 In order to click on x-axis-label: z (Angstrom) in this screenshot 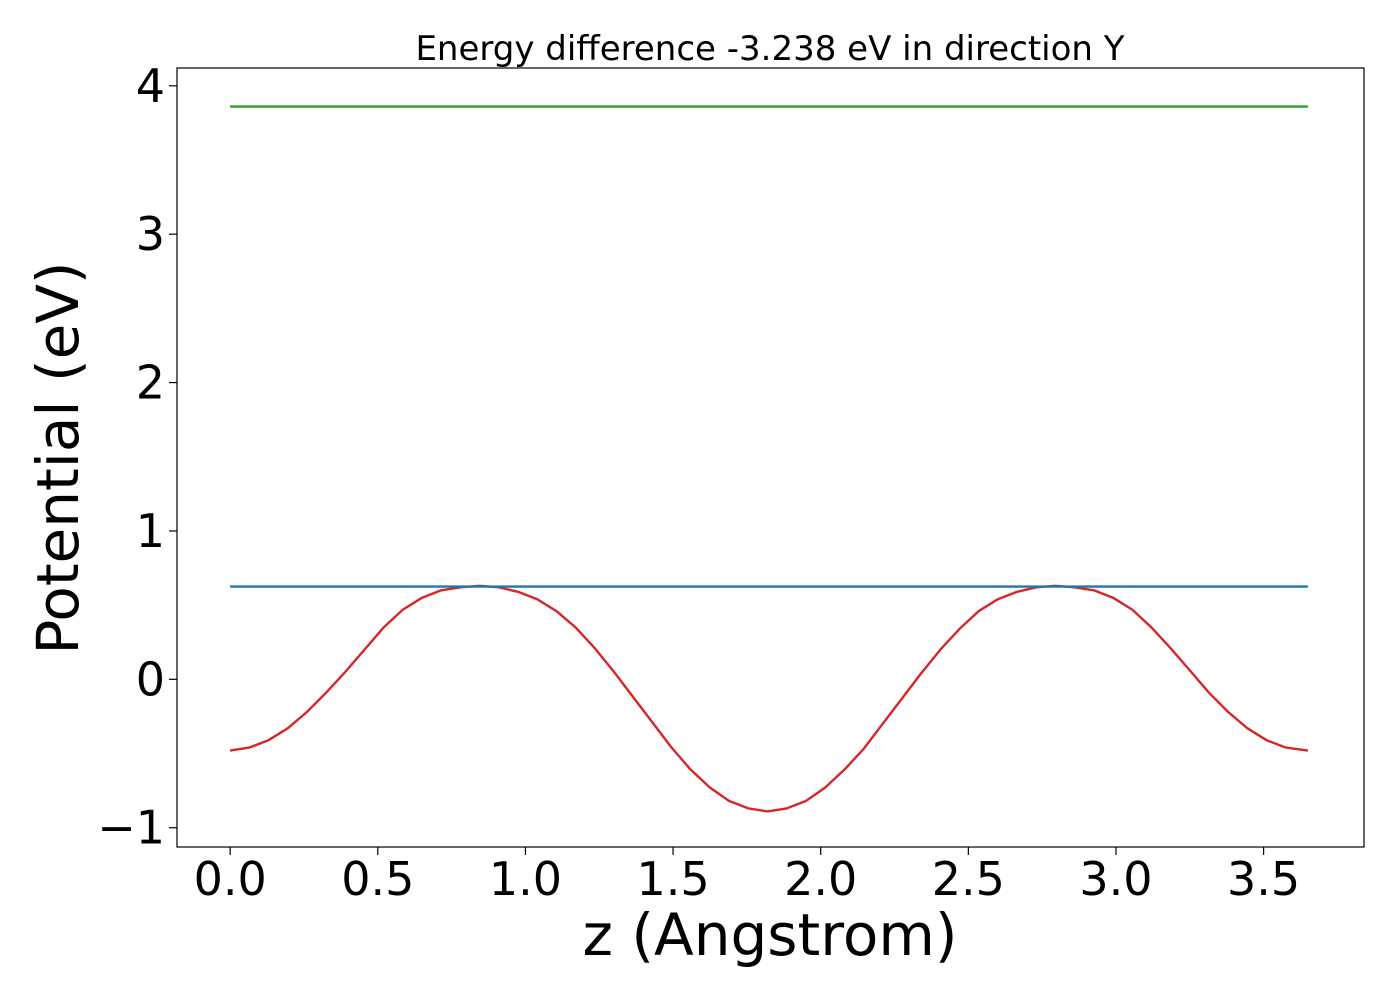, I will do `click(770, 935)`.